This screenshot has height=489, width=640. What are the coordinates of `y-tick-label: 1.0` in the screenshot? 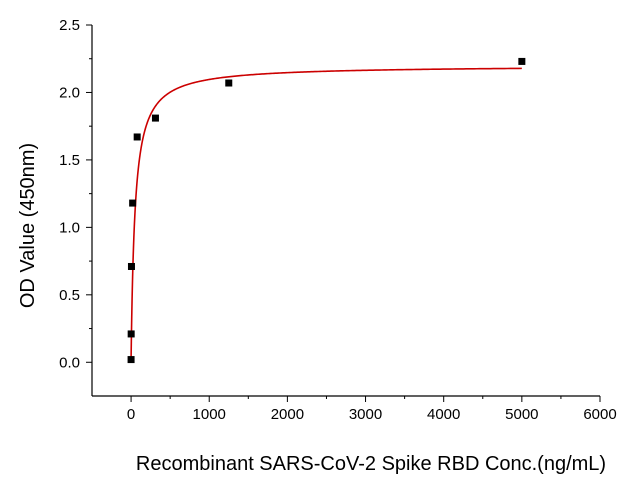 It's located at (69, 227).